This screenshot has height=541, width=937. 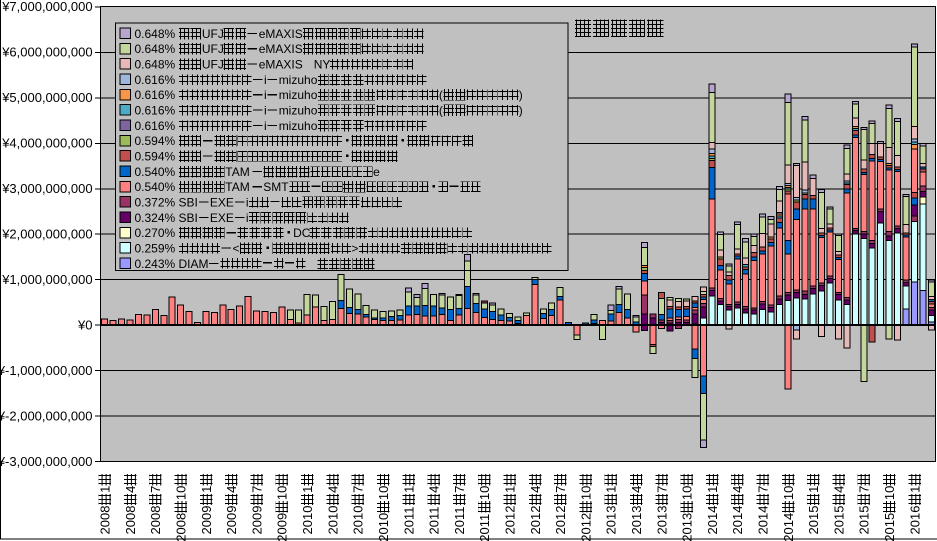 What do you see at coordinates (213, 34) in the screenshot?
I see `svg-text: UFJ` at bounding box center [213, 34].